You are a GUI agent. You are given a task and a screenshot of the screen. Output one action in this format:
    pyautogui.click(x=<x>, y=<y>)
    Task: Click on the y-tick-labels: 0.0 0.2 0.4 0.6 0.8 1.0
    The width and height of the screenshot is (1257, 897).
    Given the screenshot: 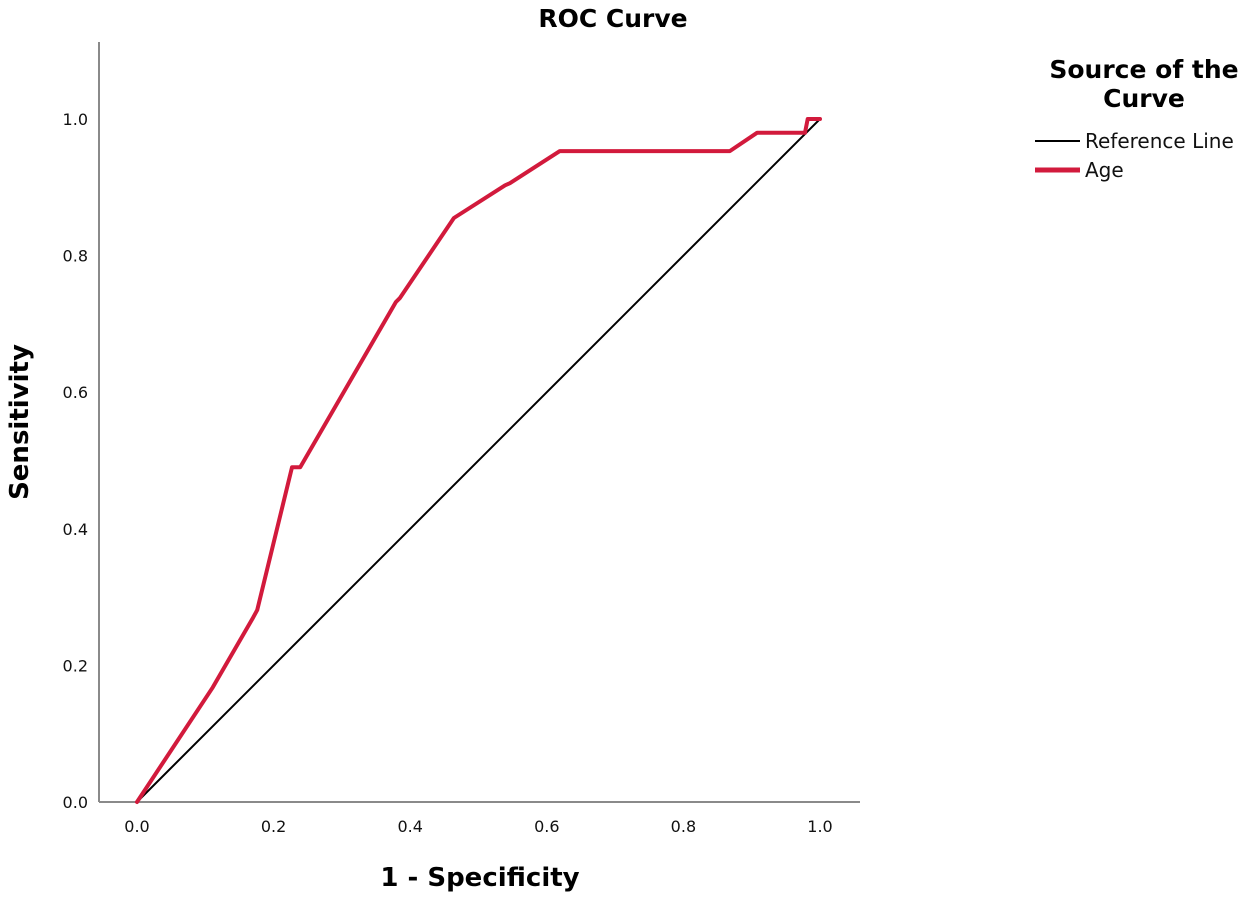 What is the action you would take?
    pyautogui.click(x=75, y=461)
    